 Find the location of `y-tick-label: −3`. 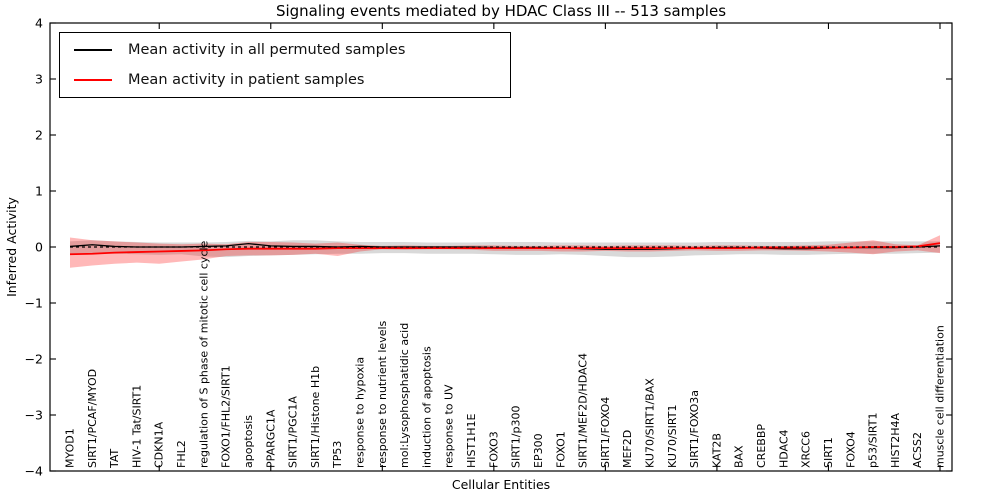

y-tick-label: −3 is located at coordinates (34, 415).